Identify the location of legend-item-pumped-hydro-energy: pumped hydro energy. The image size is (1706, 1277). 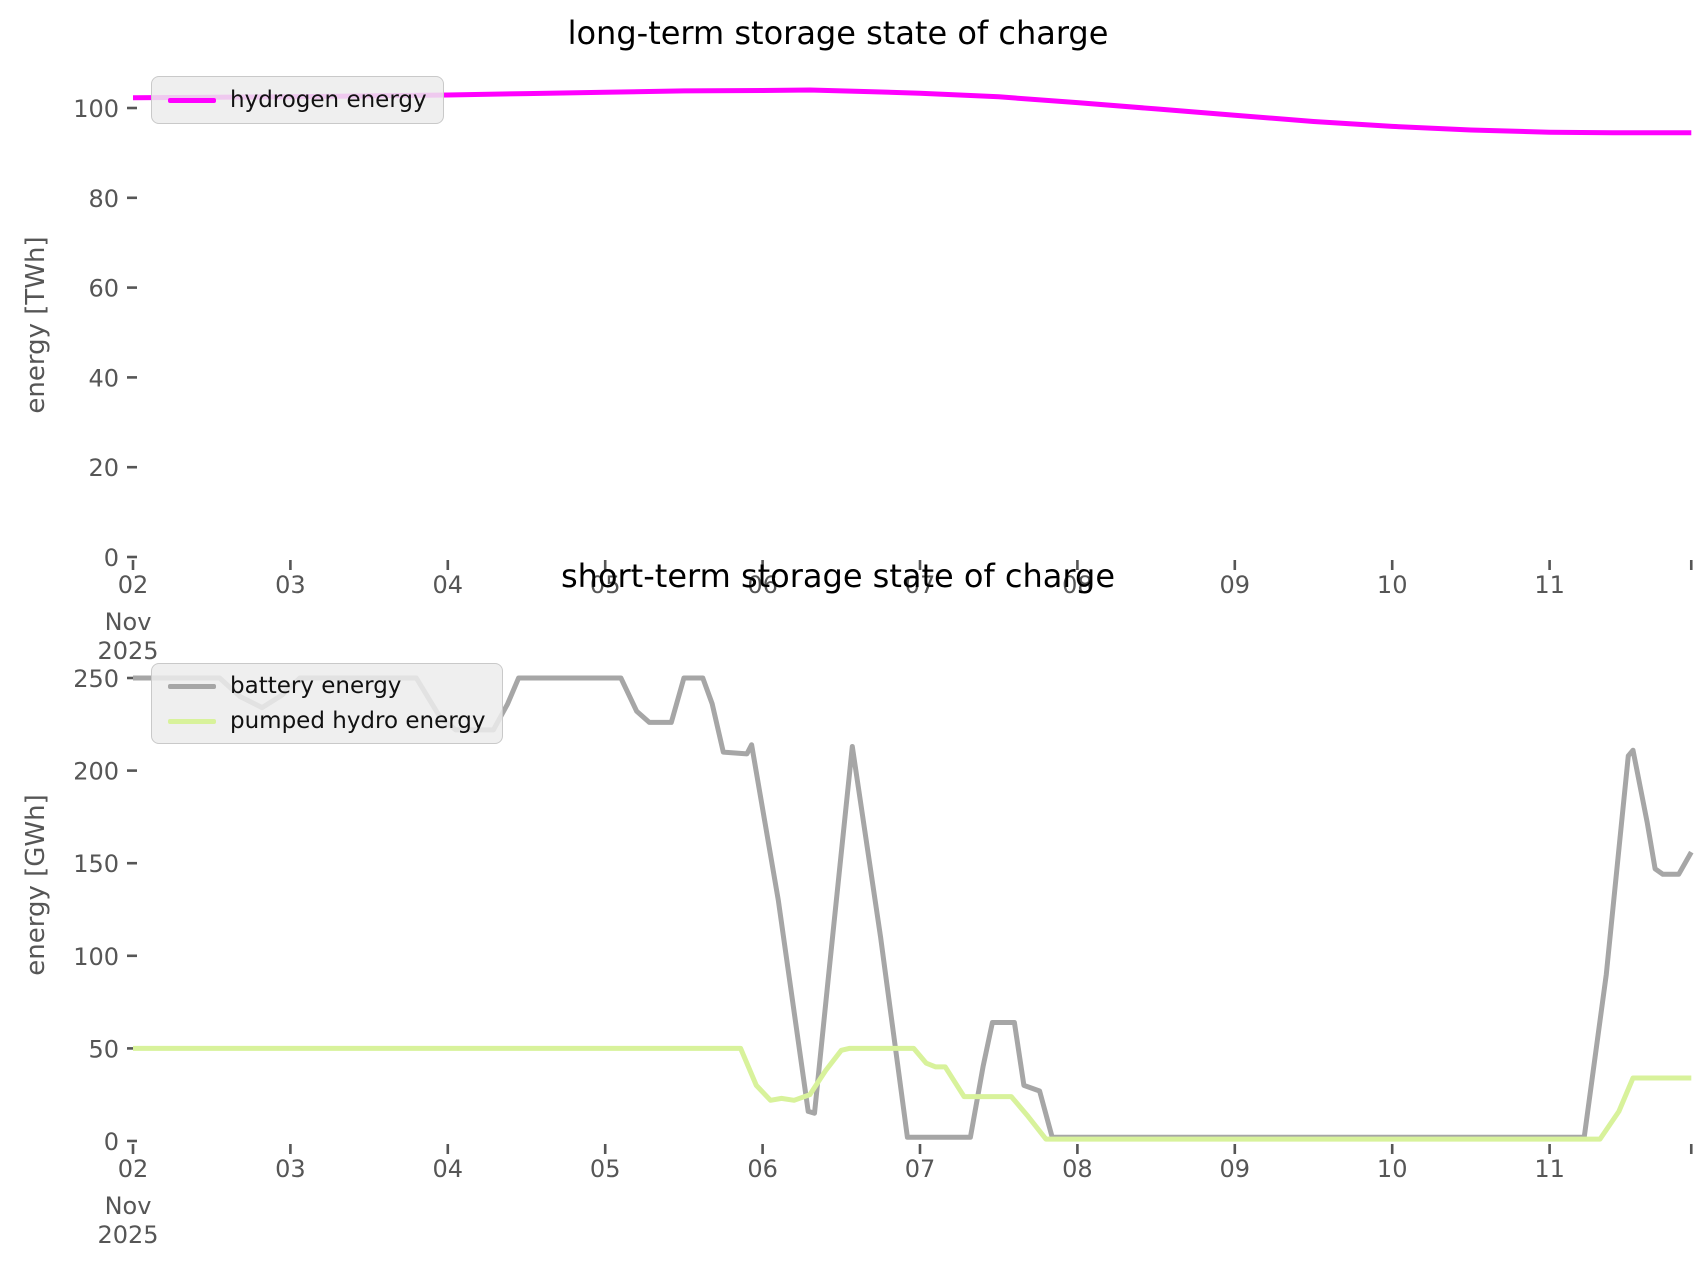
(327, 721).